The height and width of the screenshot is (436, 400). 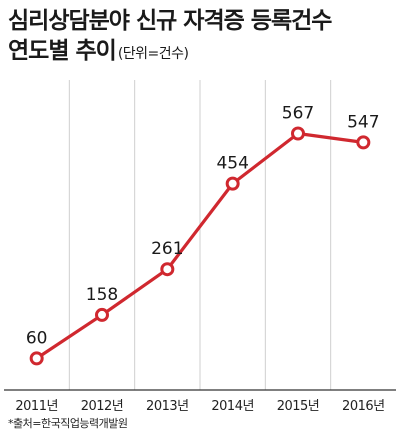 I want to click on x-tick-label: 2011년, so click(x=36, y=406).